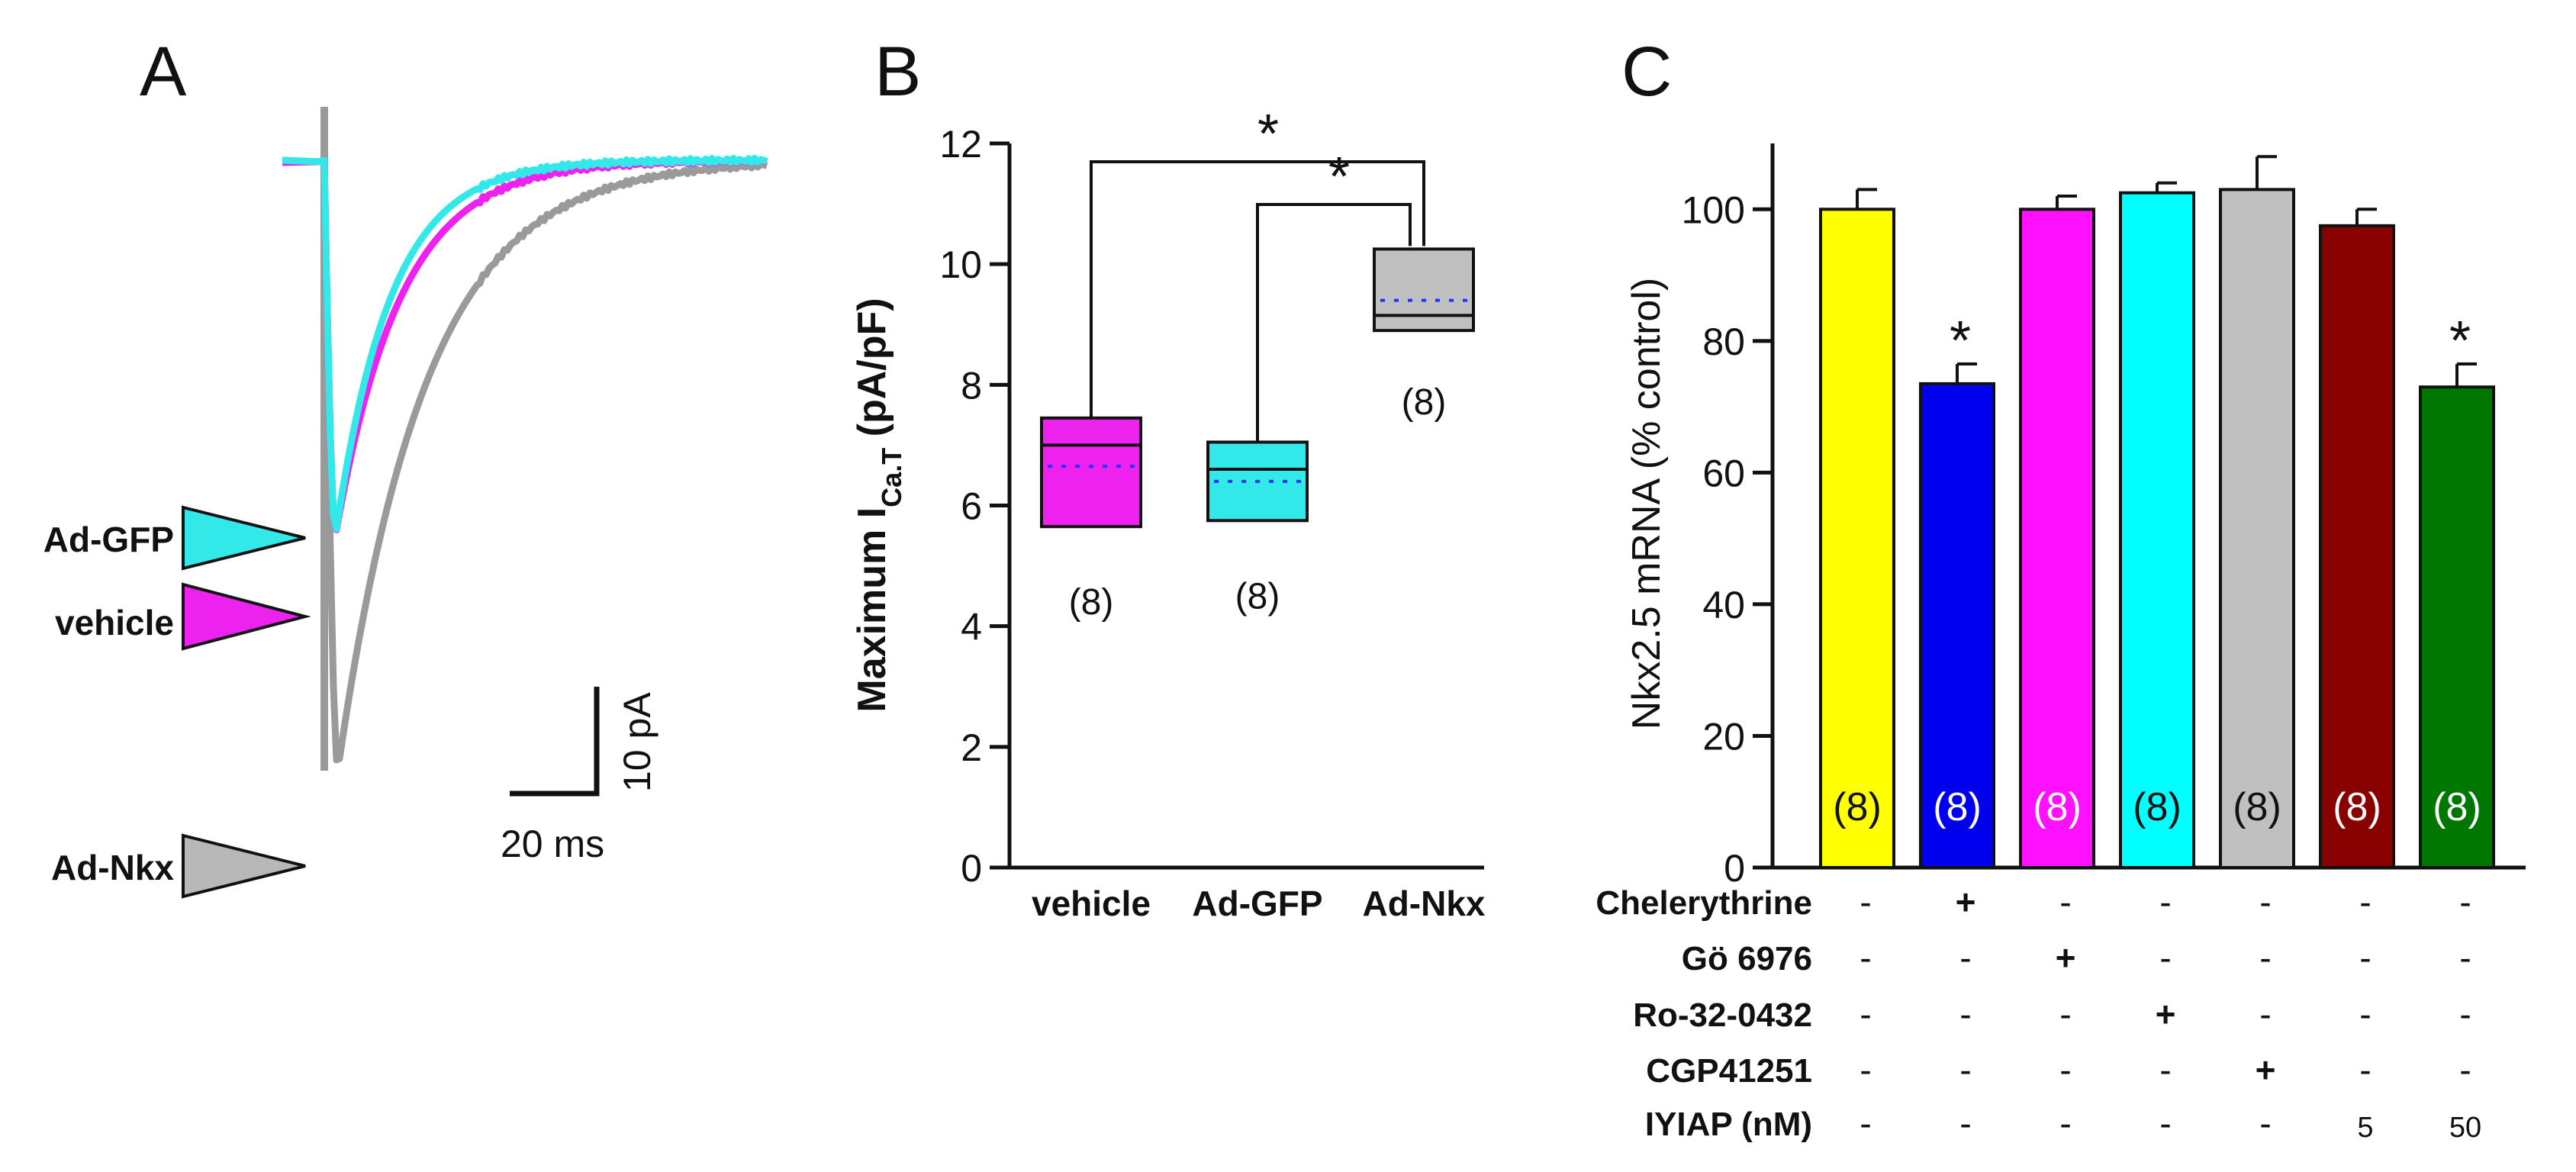 The width and height of the screenshot is (2576, 1172). What do you see at coordinates (971, 506) in the screenshot?
I see `b-y-tick-label: 6` at bounding box center [971, 506].